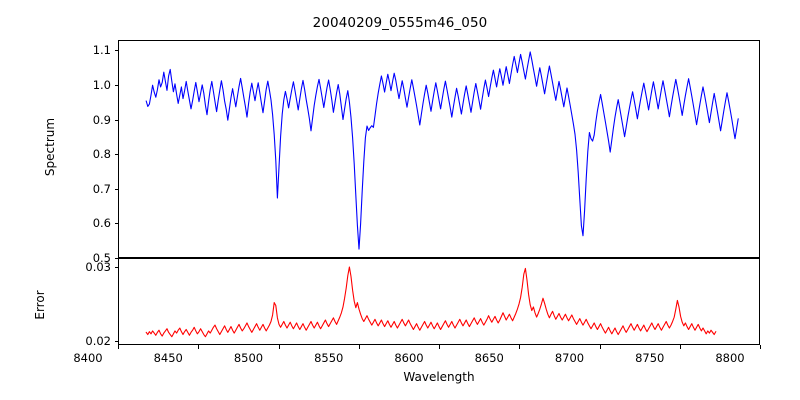 The width and height of the screenshot is (800, 400). What do you see at coordinates (50, 147) in the screenshot?
I see `y-axis-label-spectrum: Spectrum` at bounding box center [50, 147].